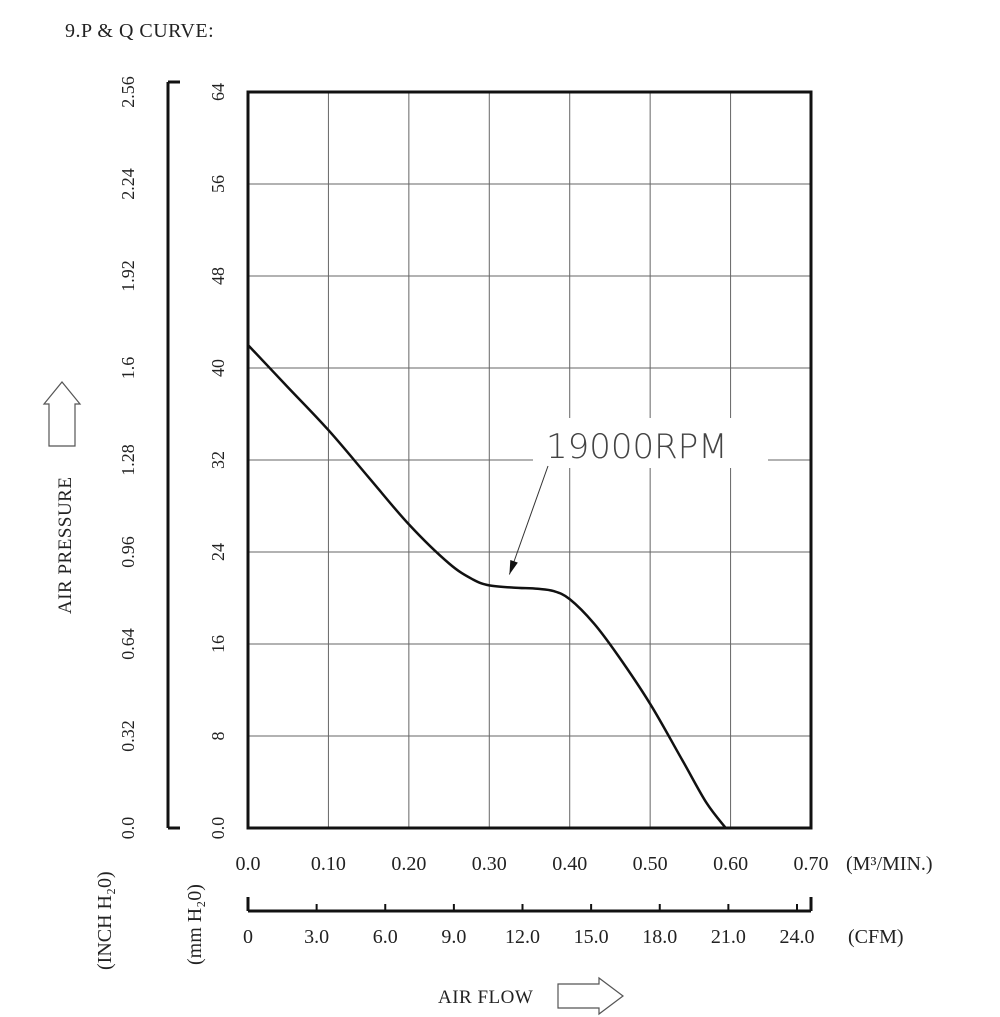  What do you see at coordinates (248, 937) in the screenshot?
I see `x-tick-label-cfm: 0` at bounding box center [248, 937].